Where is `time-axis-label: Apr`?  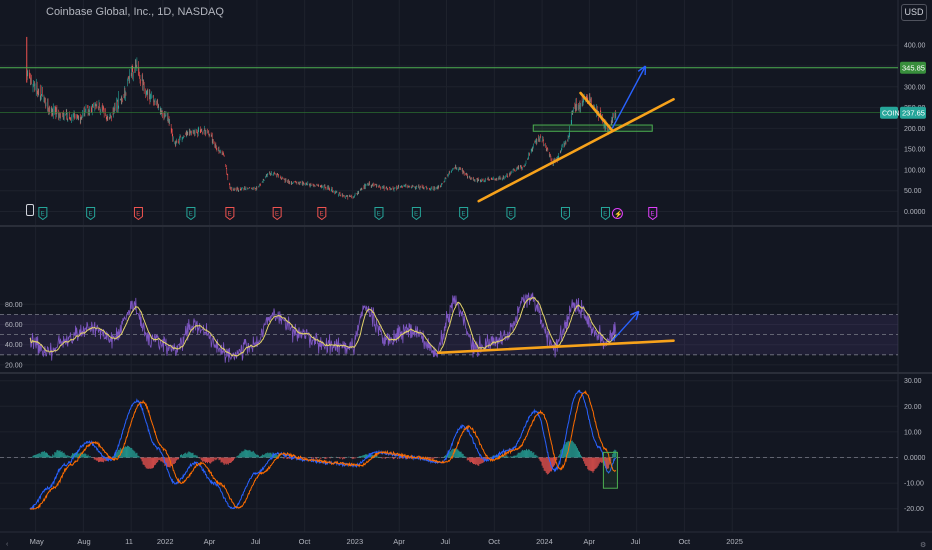 time-axis-label: Apr is located at coordinates (399, 541).